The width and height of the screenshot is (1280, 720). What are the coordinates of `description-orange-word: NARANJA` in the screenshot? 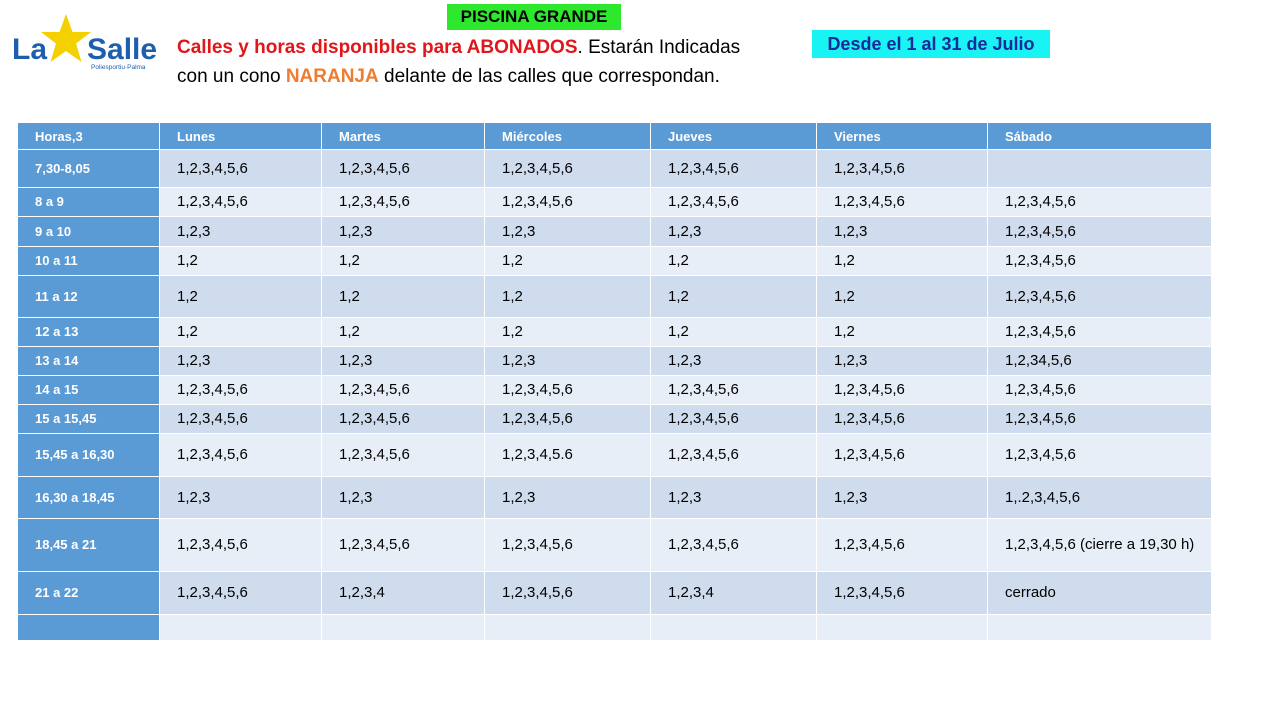 It's located at (332, 76).